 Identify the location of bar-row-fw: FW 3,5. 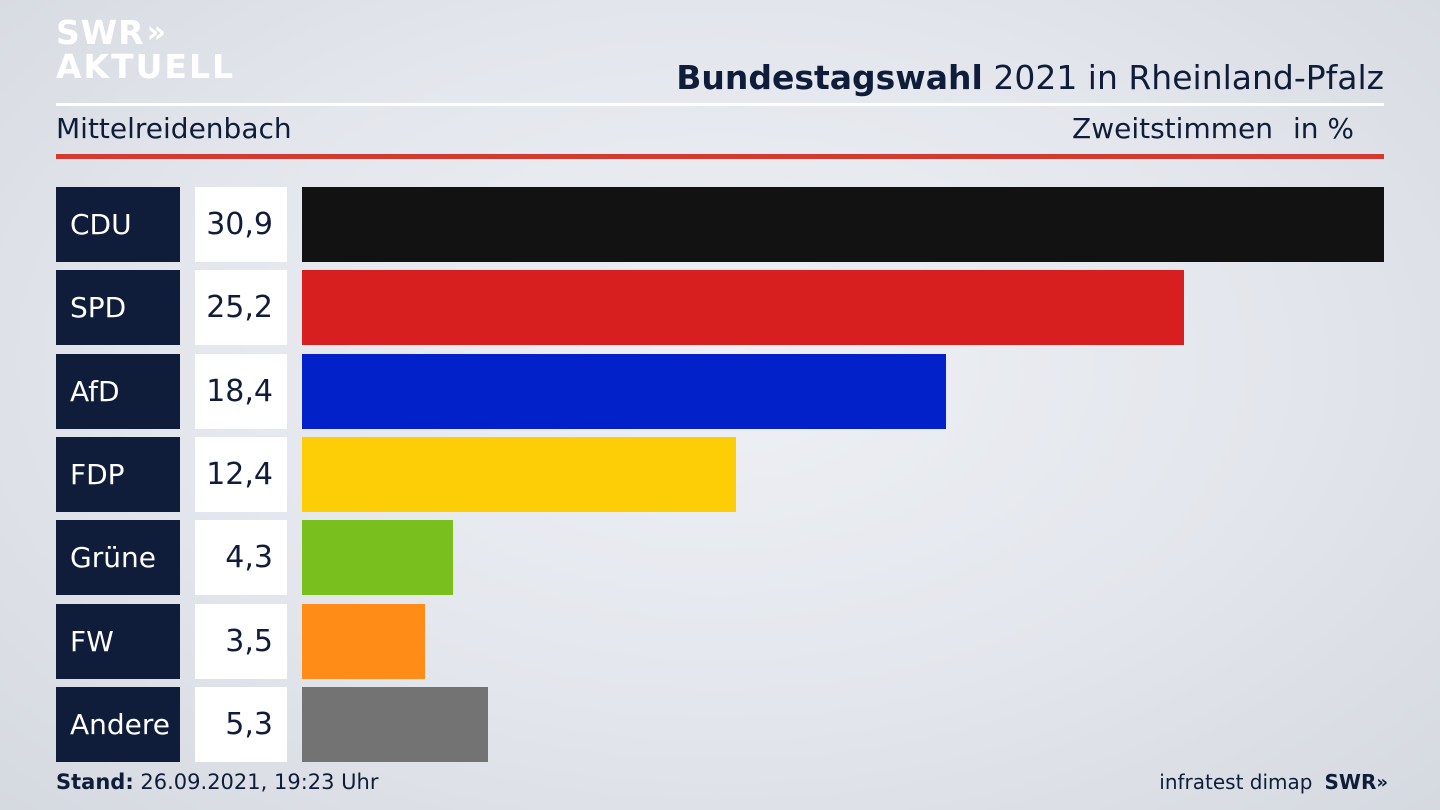
(720, 641).